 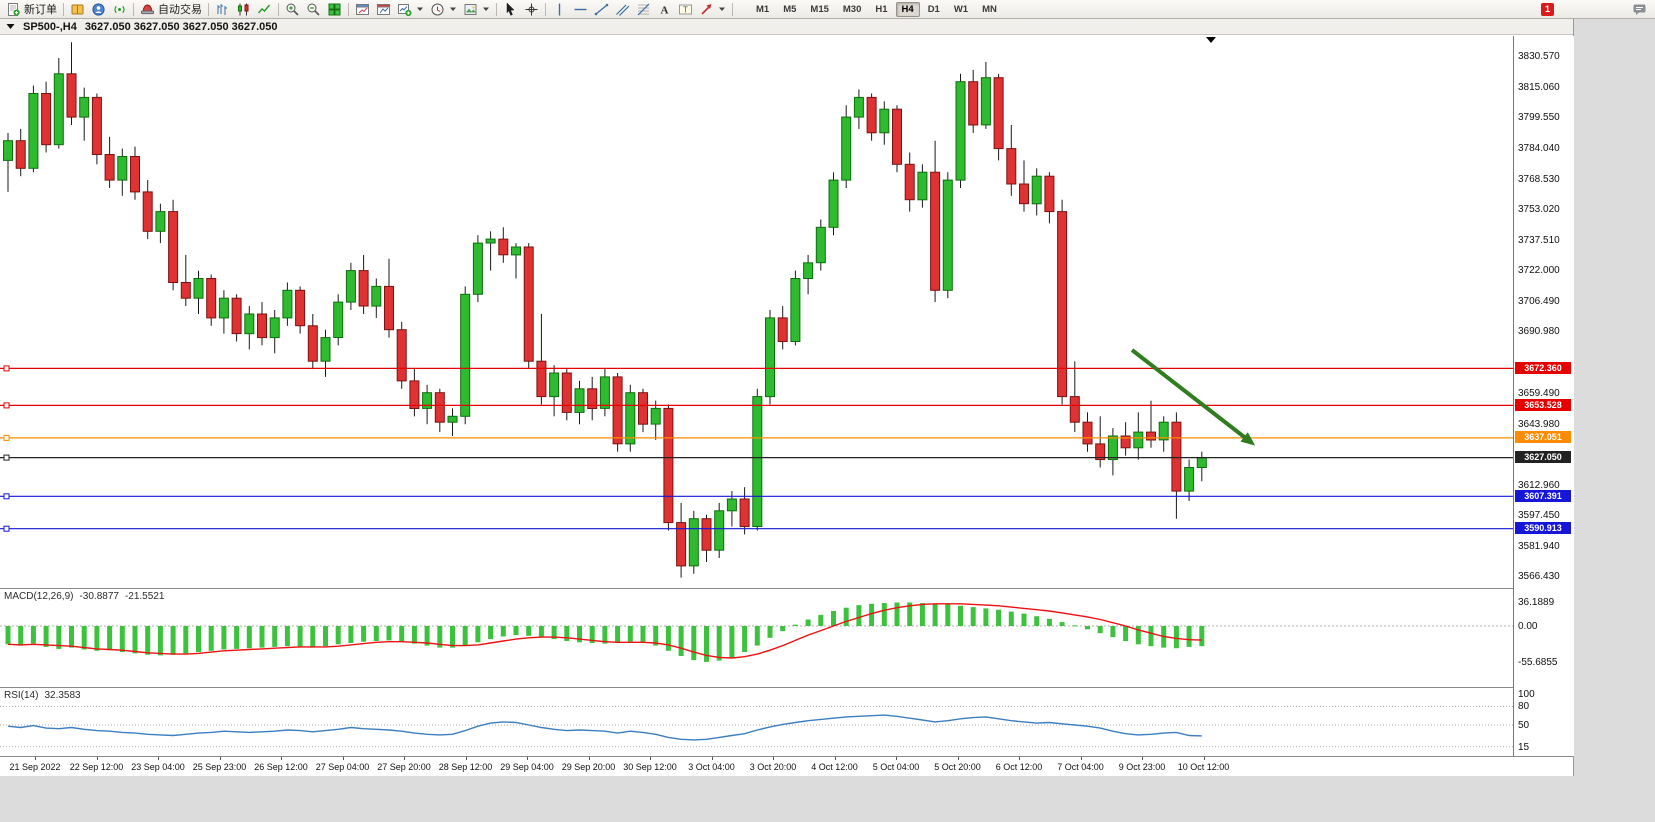 What do you see at coordinates (1639, 9) in the screenshot?
I see `chat-icon` at bounding box center [1639, 9].